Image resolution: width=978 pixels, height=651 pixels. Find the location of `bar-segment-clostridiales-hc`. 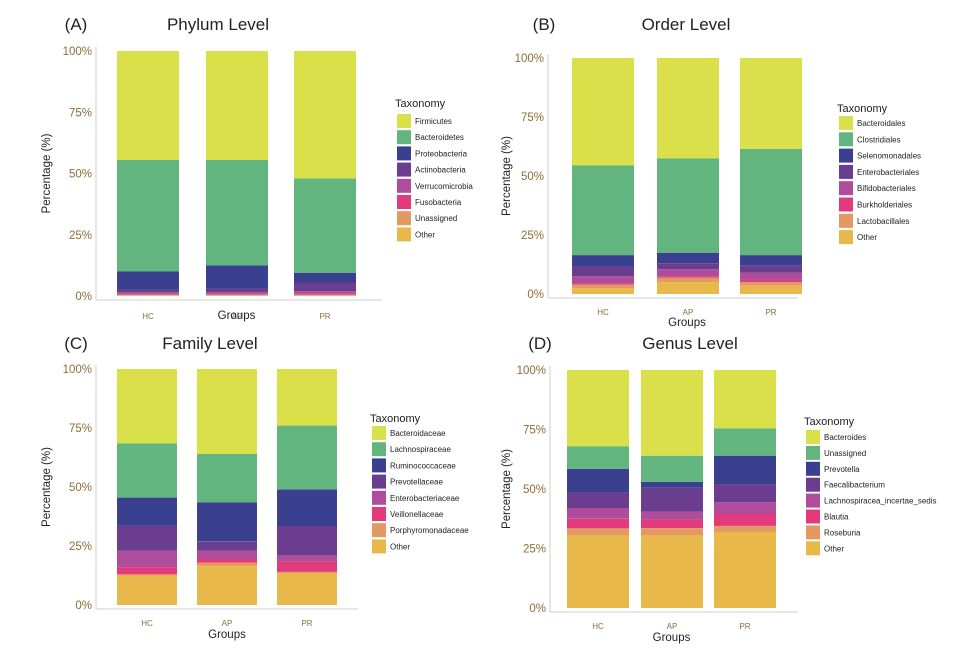

bar-segment-clostridiales-hc is located at coordinates (603, 210).